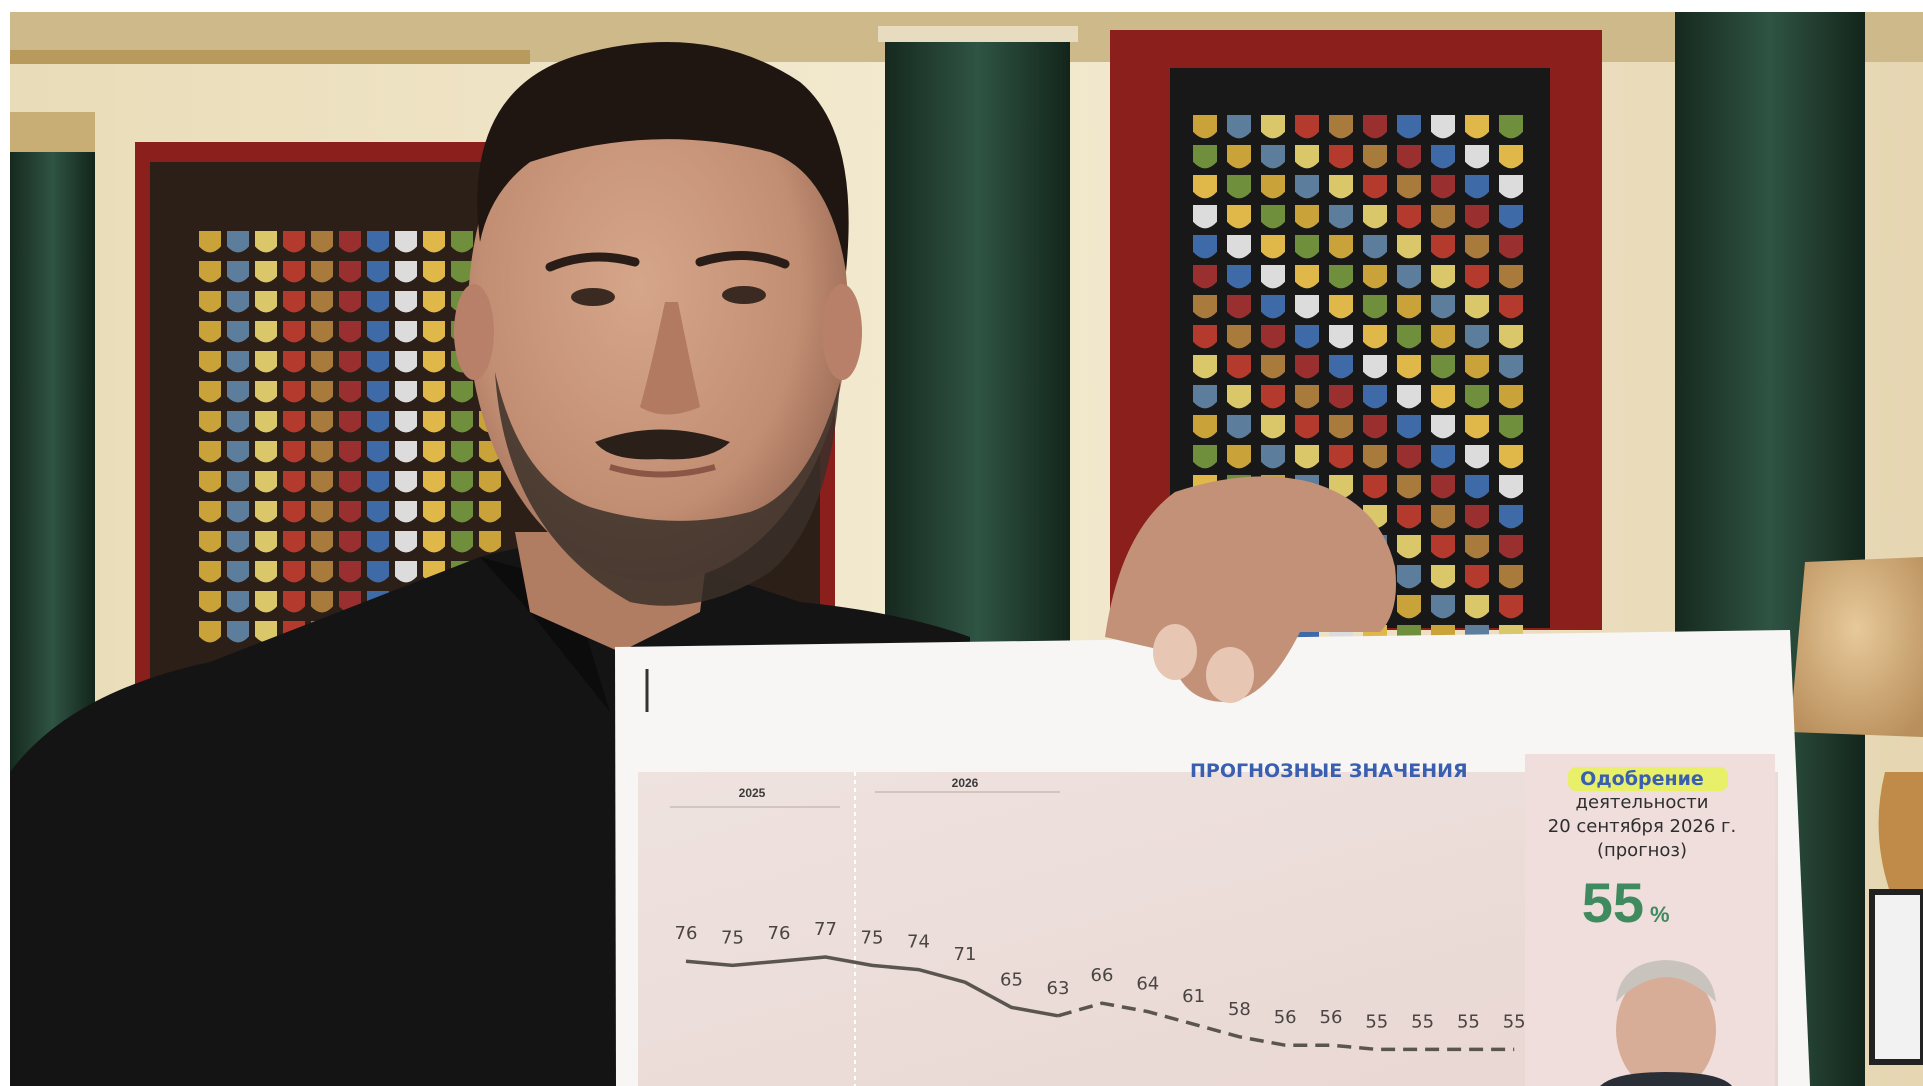  I want to click on point-label: 58, so click(1239, 1009).